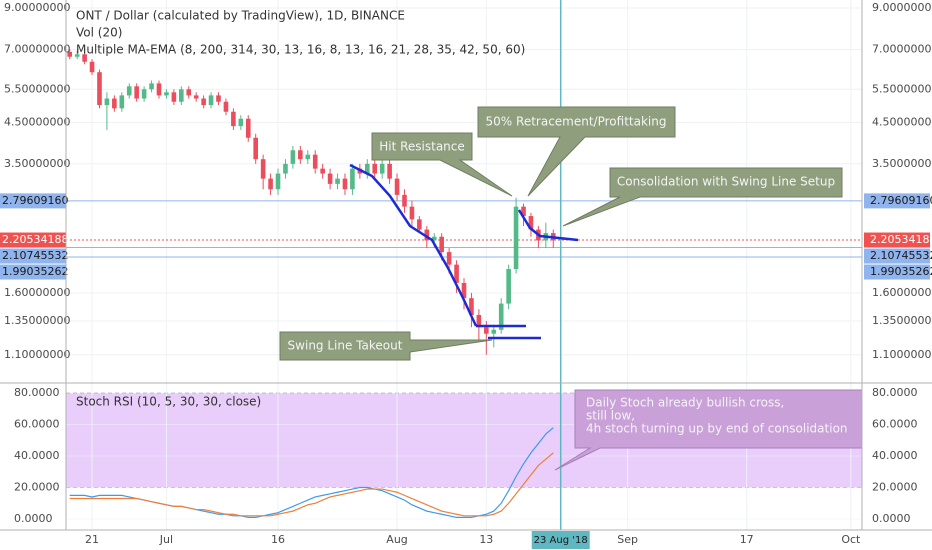  Describe the element at coordinates (311, 484) in the screenshot. I see `stoch-line` at that location.